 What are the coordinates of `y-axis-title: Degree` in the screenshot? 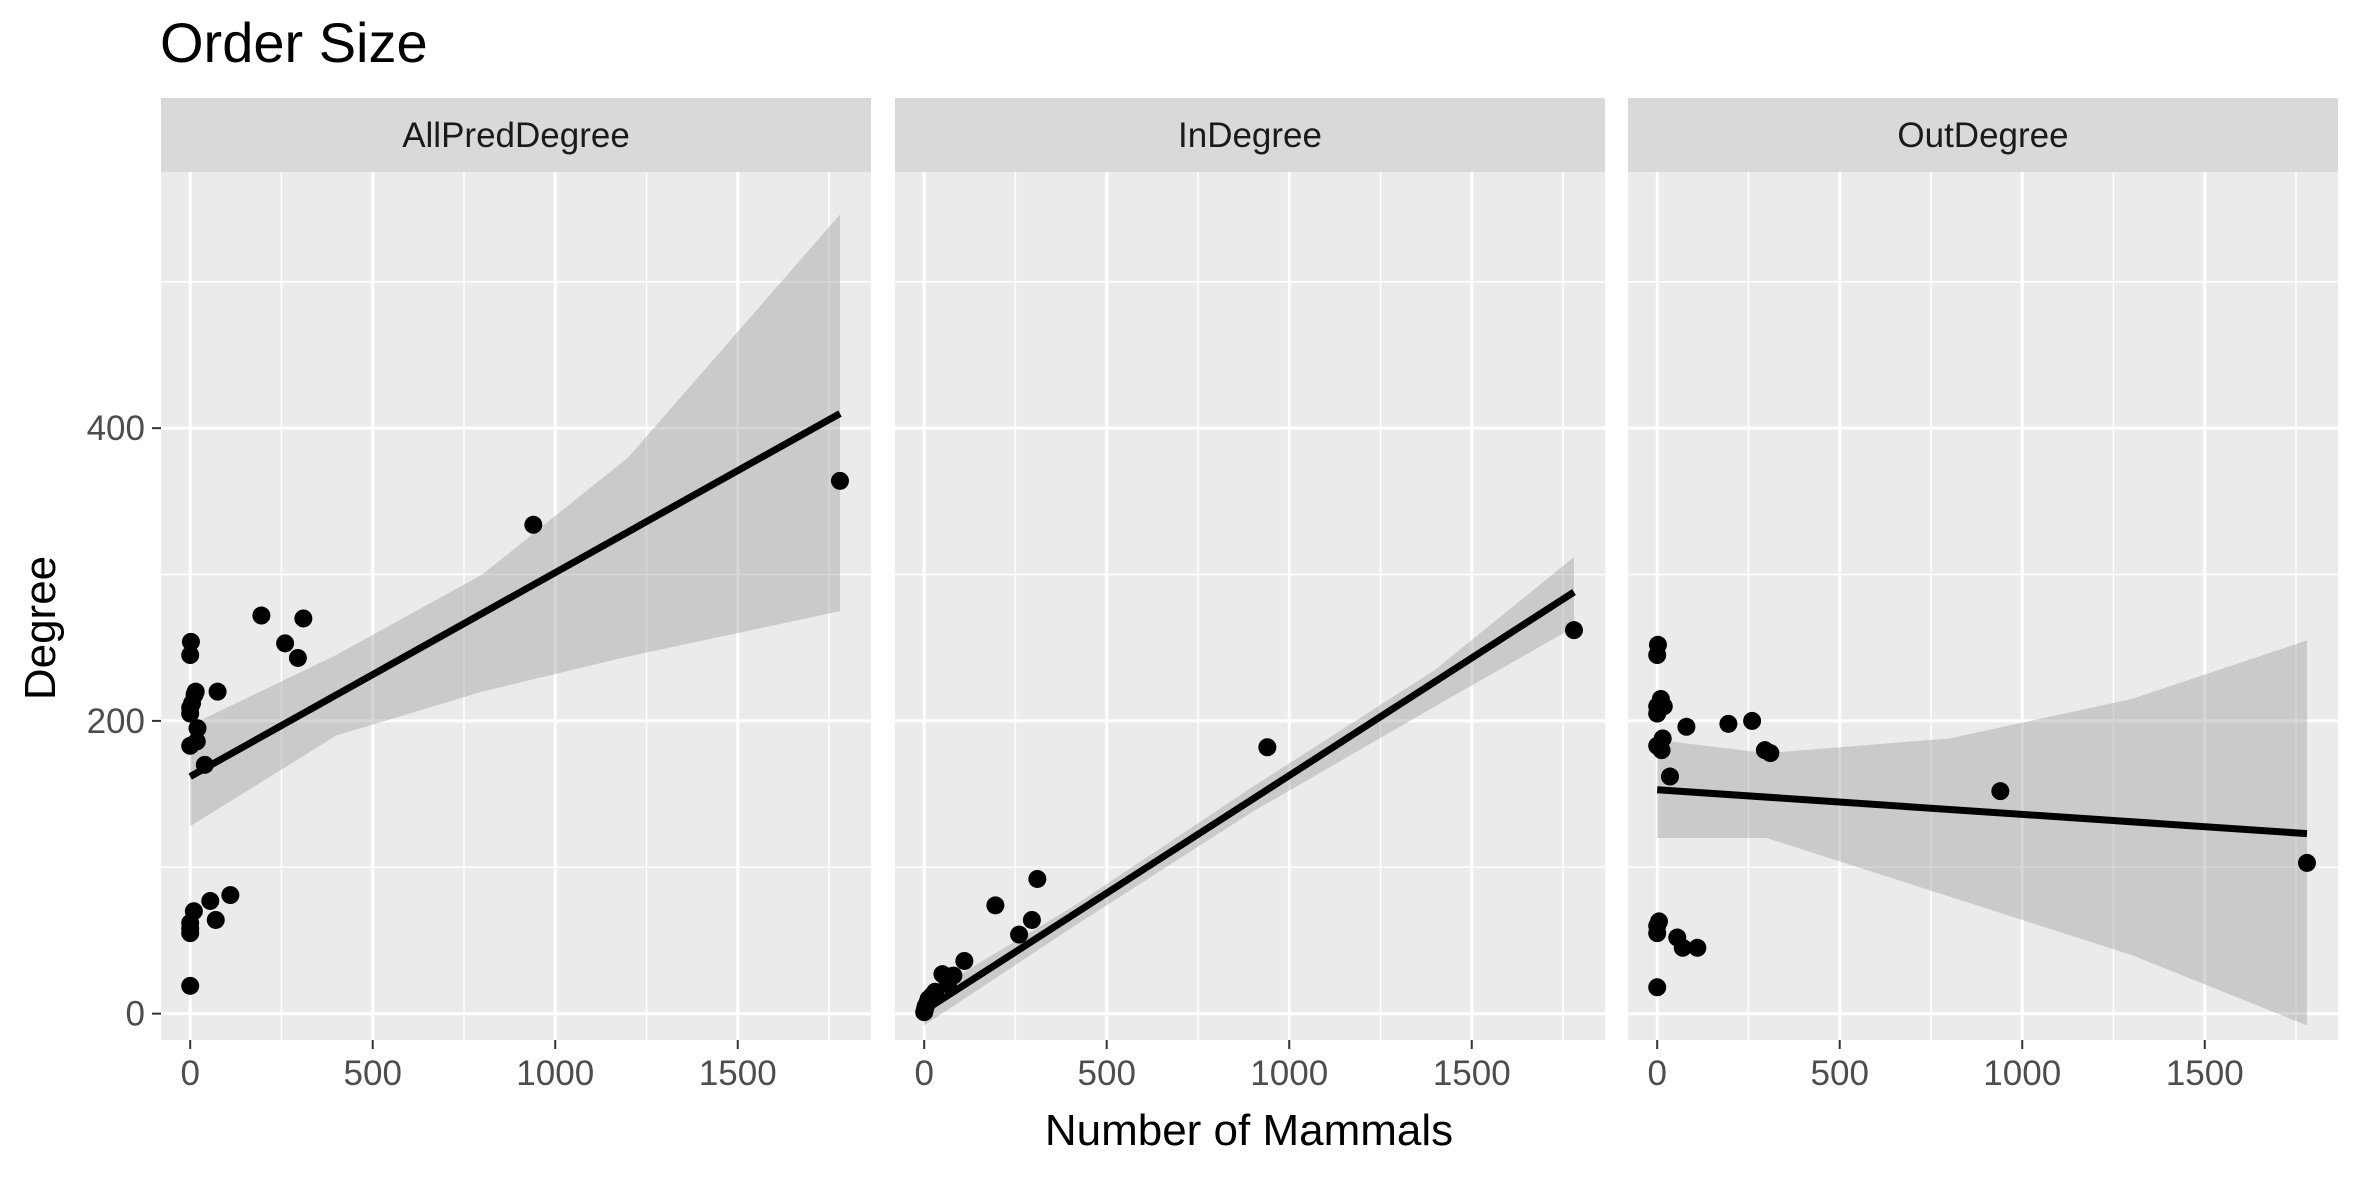 It's located at (40, 628).